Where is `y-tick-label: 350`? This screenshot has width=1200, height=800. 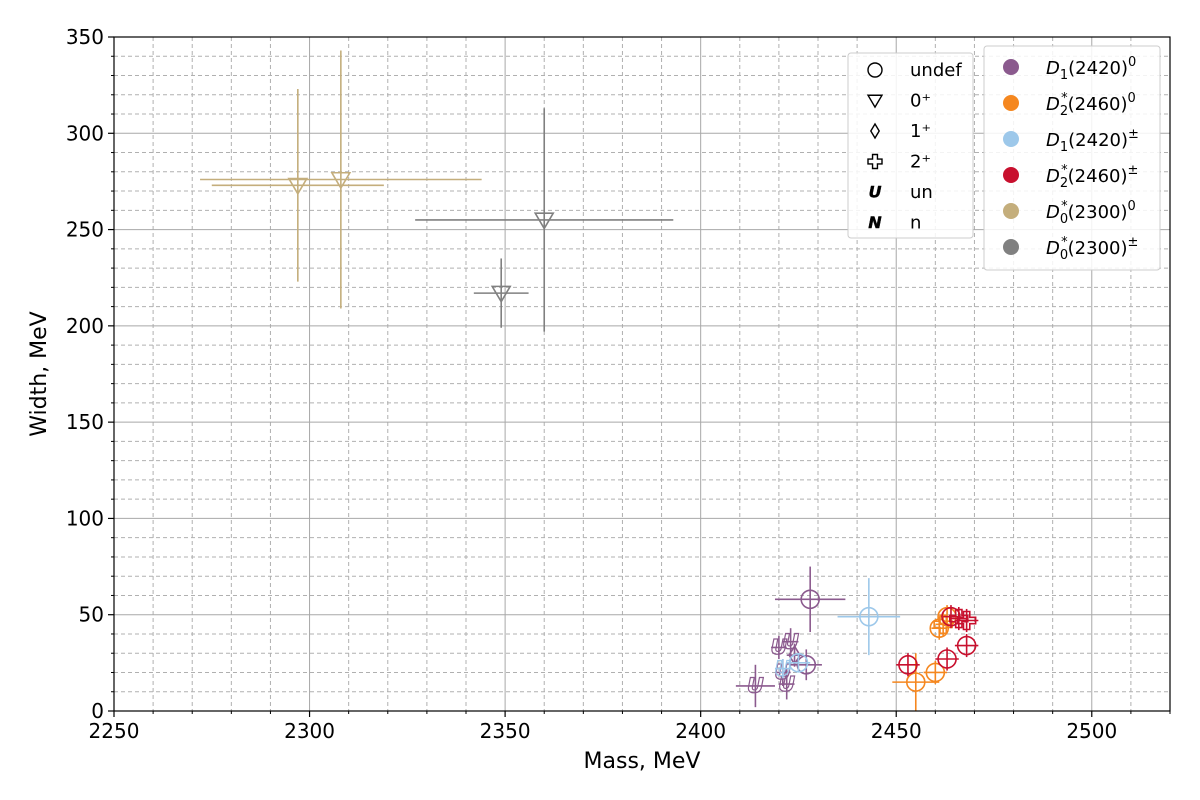 y-tick-label: 350 is located at coordinates (85, 37).